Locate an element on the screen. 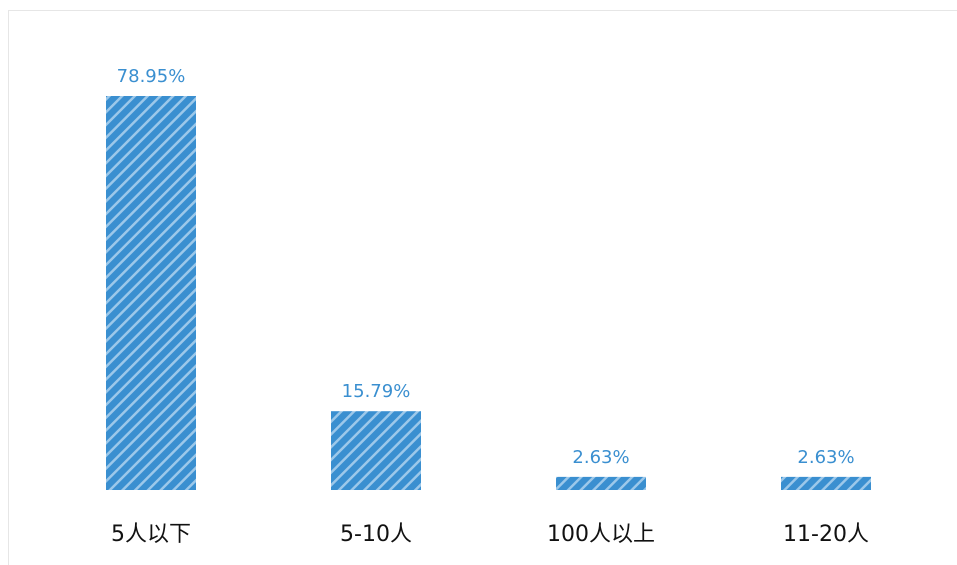  category-label-3: 11-20人 is located at coordinates (826, 534).